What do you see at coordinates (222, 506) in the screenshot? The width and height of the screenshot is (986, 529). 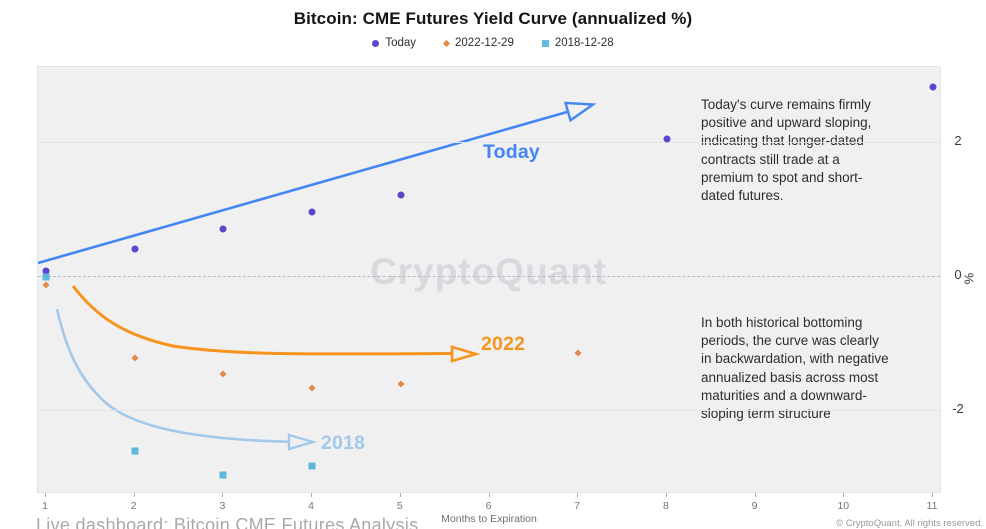 I see `x-tick-label: 3` at bounding box center [222, 506].